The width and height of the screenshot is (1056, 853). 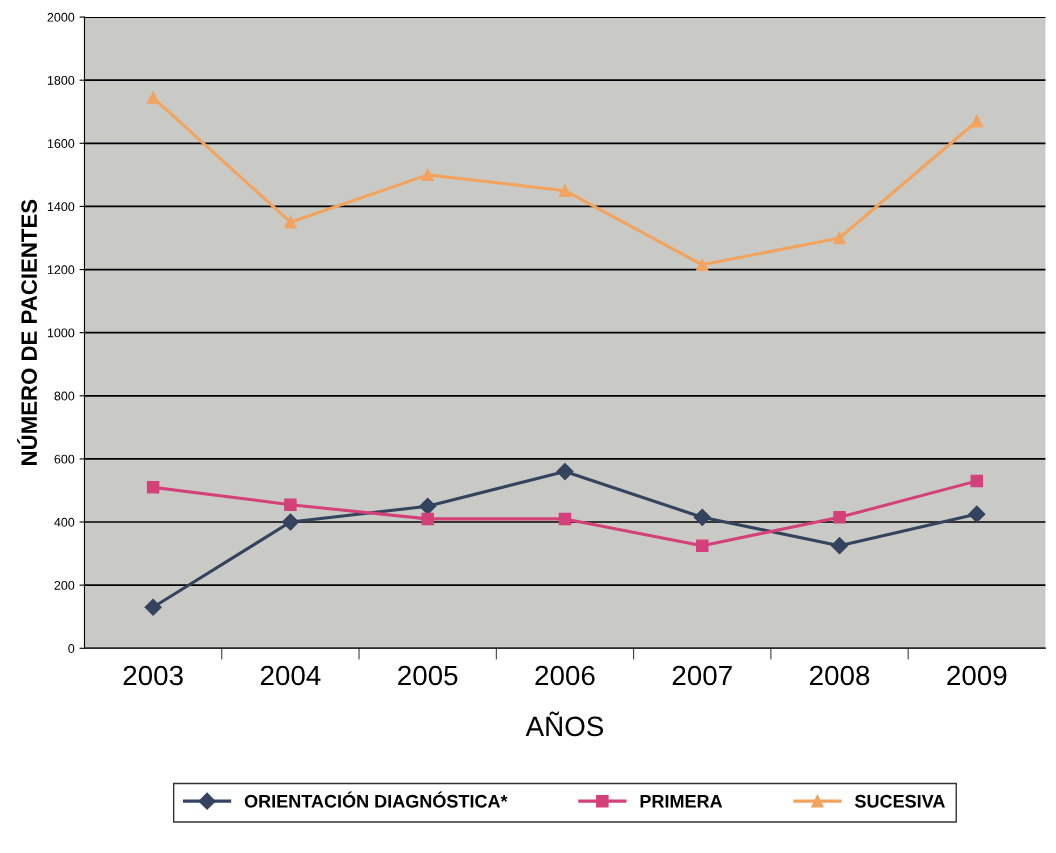 I want to click on y-tick-label: 800, so click(x=64, y=396).